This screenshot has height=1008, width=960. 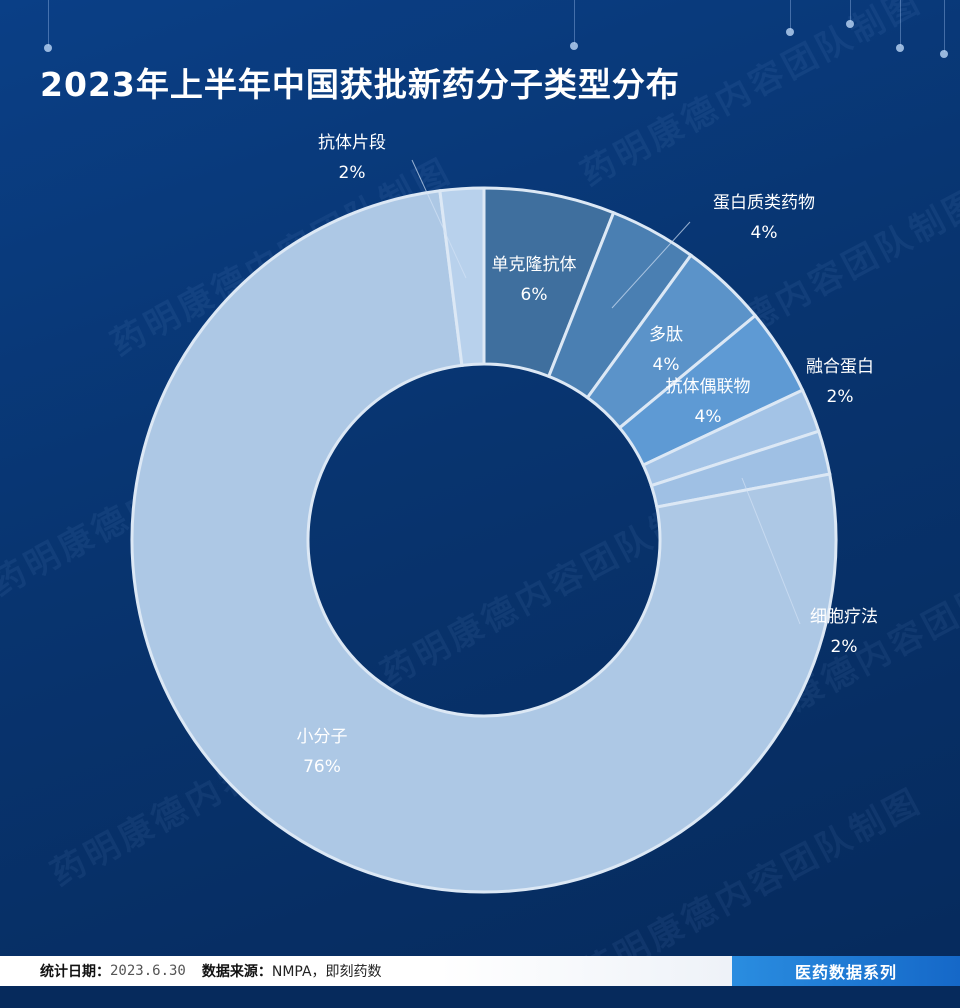 What do you see at coordinates (322, 737) in the screenshot?
I see `slice-label: 小分子` at bounding box center [322, 737].